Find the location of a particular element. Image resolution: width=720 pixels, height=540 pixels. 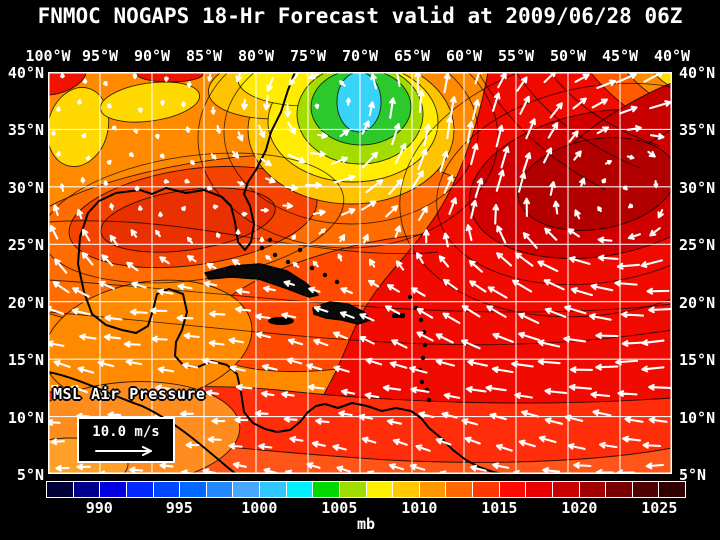

colorbar-tick-label: 990 is located at coordinates (99, 508).